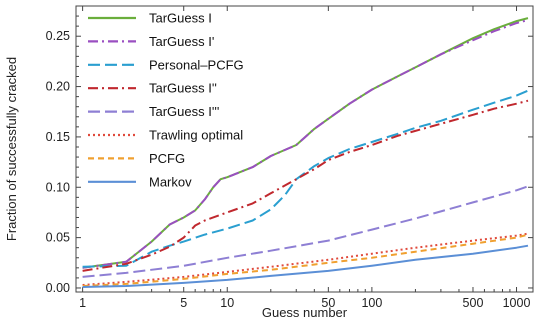 Image resolution: width=544 pixels, height=322 pixels. Describe the element at coordinates (82, 303) in the screenshot. I see `x-tick-label: 1` at that location.